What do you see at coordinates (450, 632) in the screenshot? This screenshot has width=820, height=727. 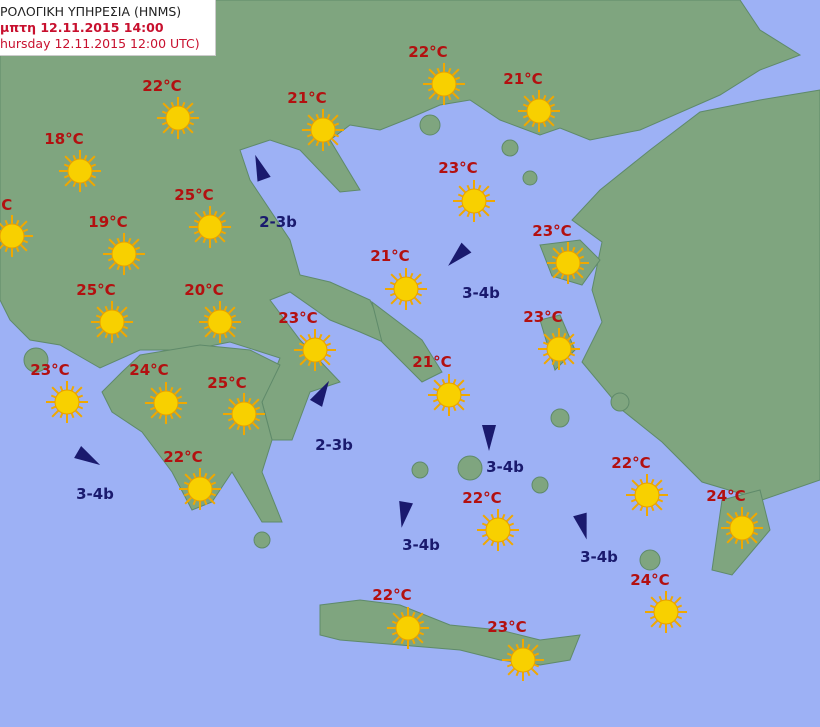 I see `land-crete` at bounding box center [450, 632].